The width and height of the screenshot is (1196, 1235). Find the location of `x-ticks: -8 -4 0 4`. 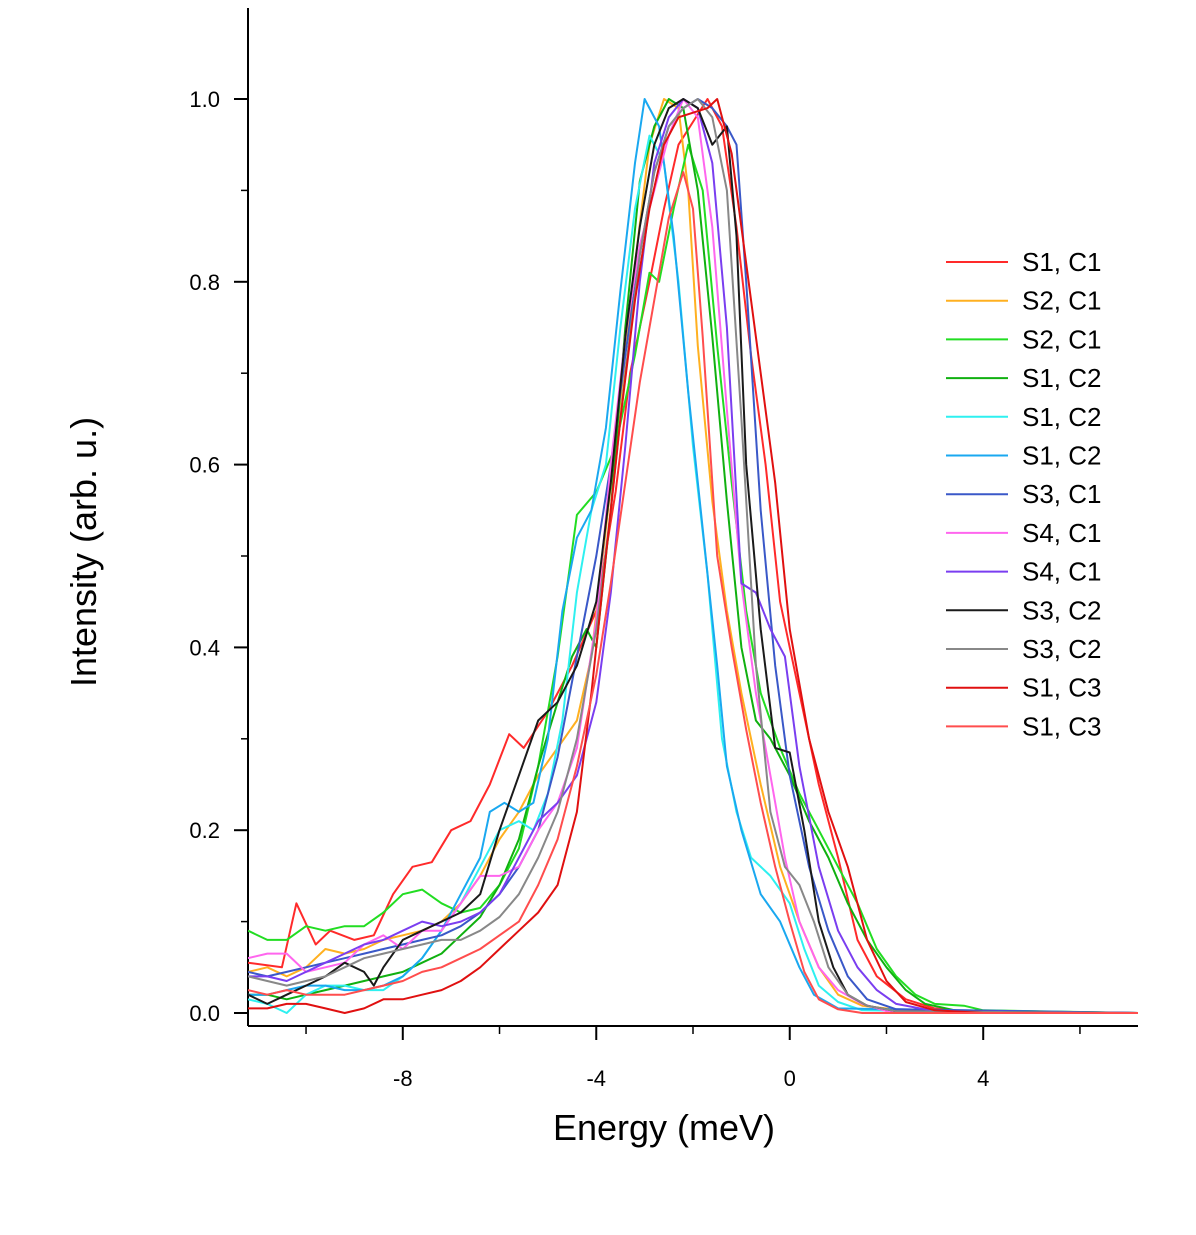

x-ticks: -8 -4 0 4 is located at coordinates (693, 1058).